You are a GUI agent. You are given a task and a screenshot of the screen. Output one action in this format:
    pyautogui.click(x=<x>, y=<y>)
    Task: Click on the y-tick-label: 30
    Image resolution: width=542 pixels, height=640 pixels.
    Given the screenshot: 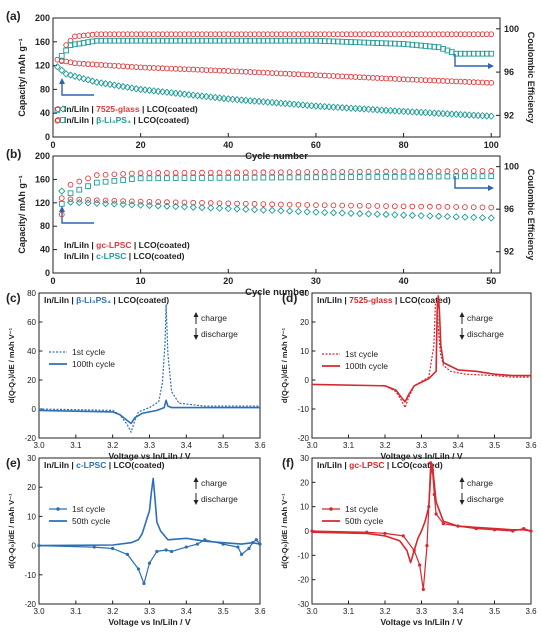 What is the action you would take?
    pyautogui.click(x=31, y=458)
    